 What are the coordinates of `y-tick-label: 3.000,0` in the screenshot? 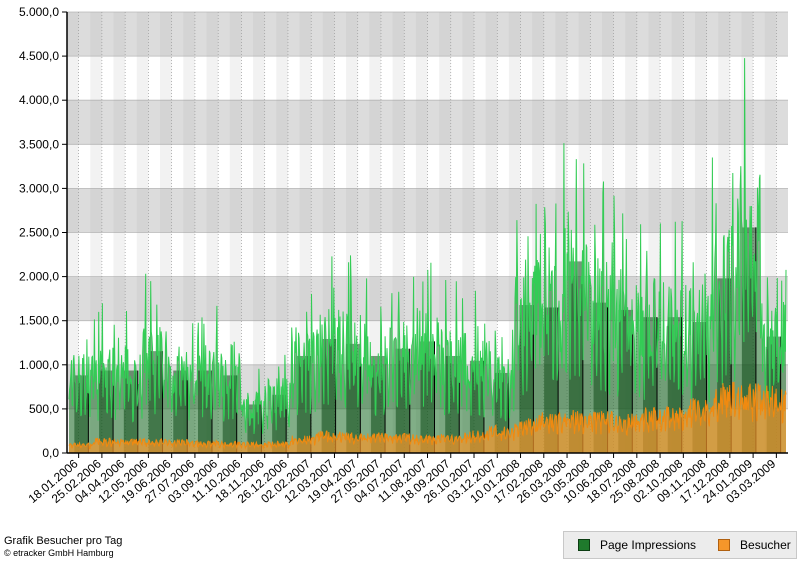 It's located at (39, 188).